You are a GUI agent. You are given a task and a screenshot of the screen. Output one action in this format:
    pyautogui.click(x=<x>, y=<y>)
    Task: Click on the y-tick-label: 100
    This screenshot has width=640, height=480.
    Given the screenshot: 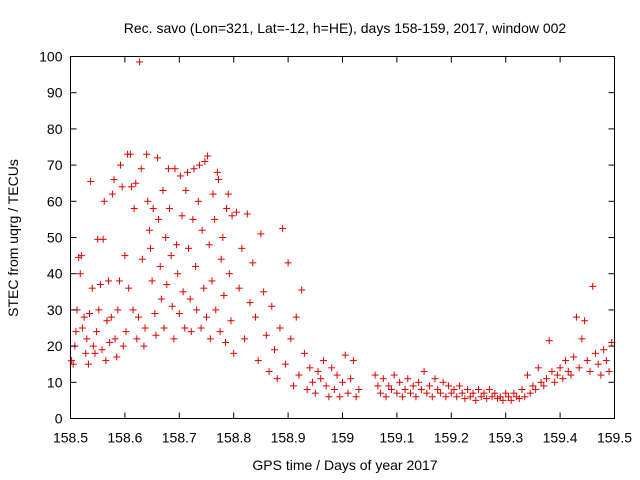 What is the action you would take?
    pyautogui.click(x=51, y=57)
    